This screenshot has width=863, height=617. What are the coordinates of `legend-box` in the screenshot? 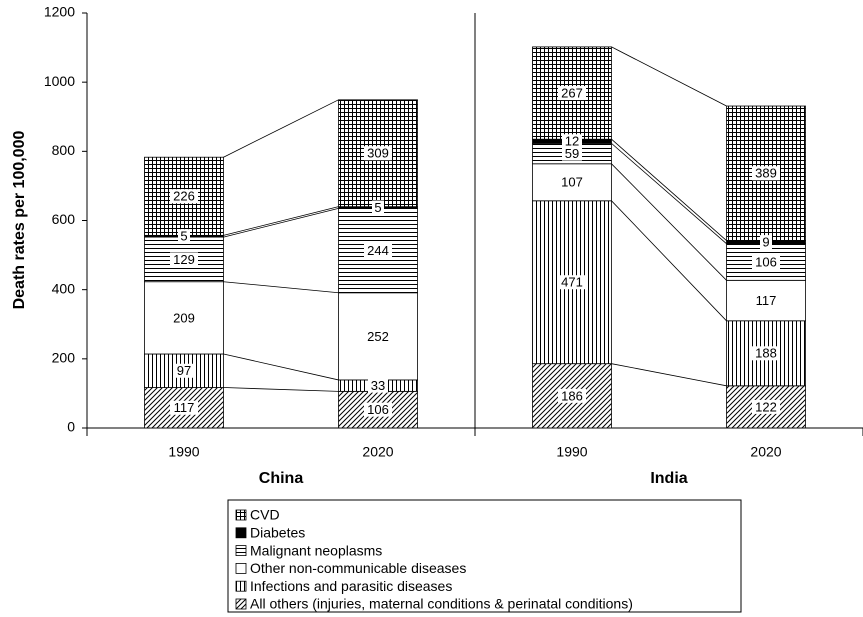 It's located at (484, 556).